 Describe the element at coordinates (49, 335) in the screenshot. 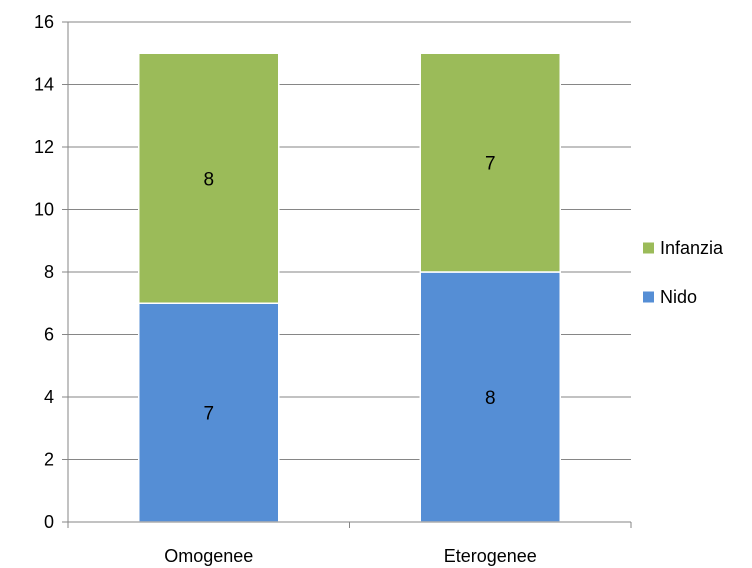

I see `y-tick-label: 6` at that location.